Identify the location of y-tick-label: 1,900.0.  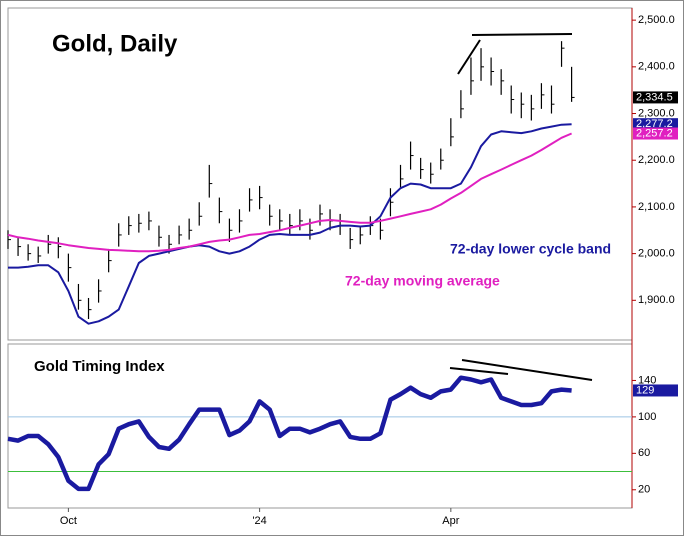
(656, 300).